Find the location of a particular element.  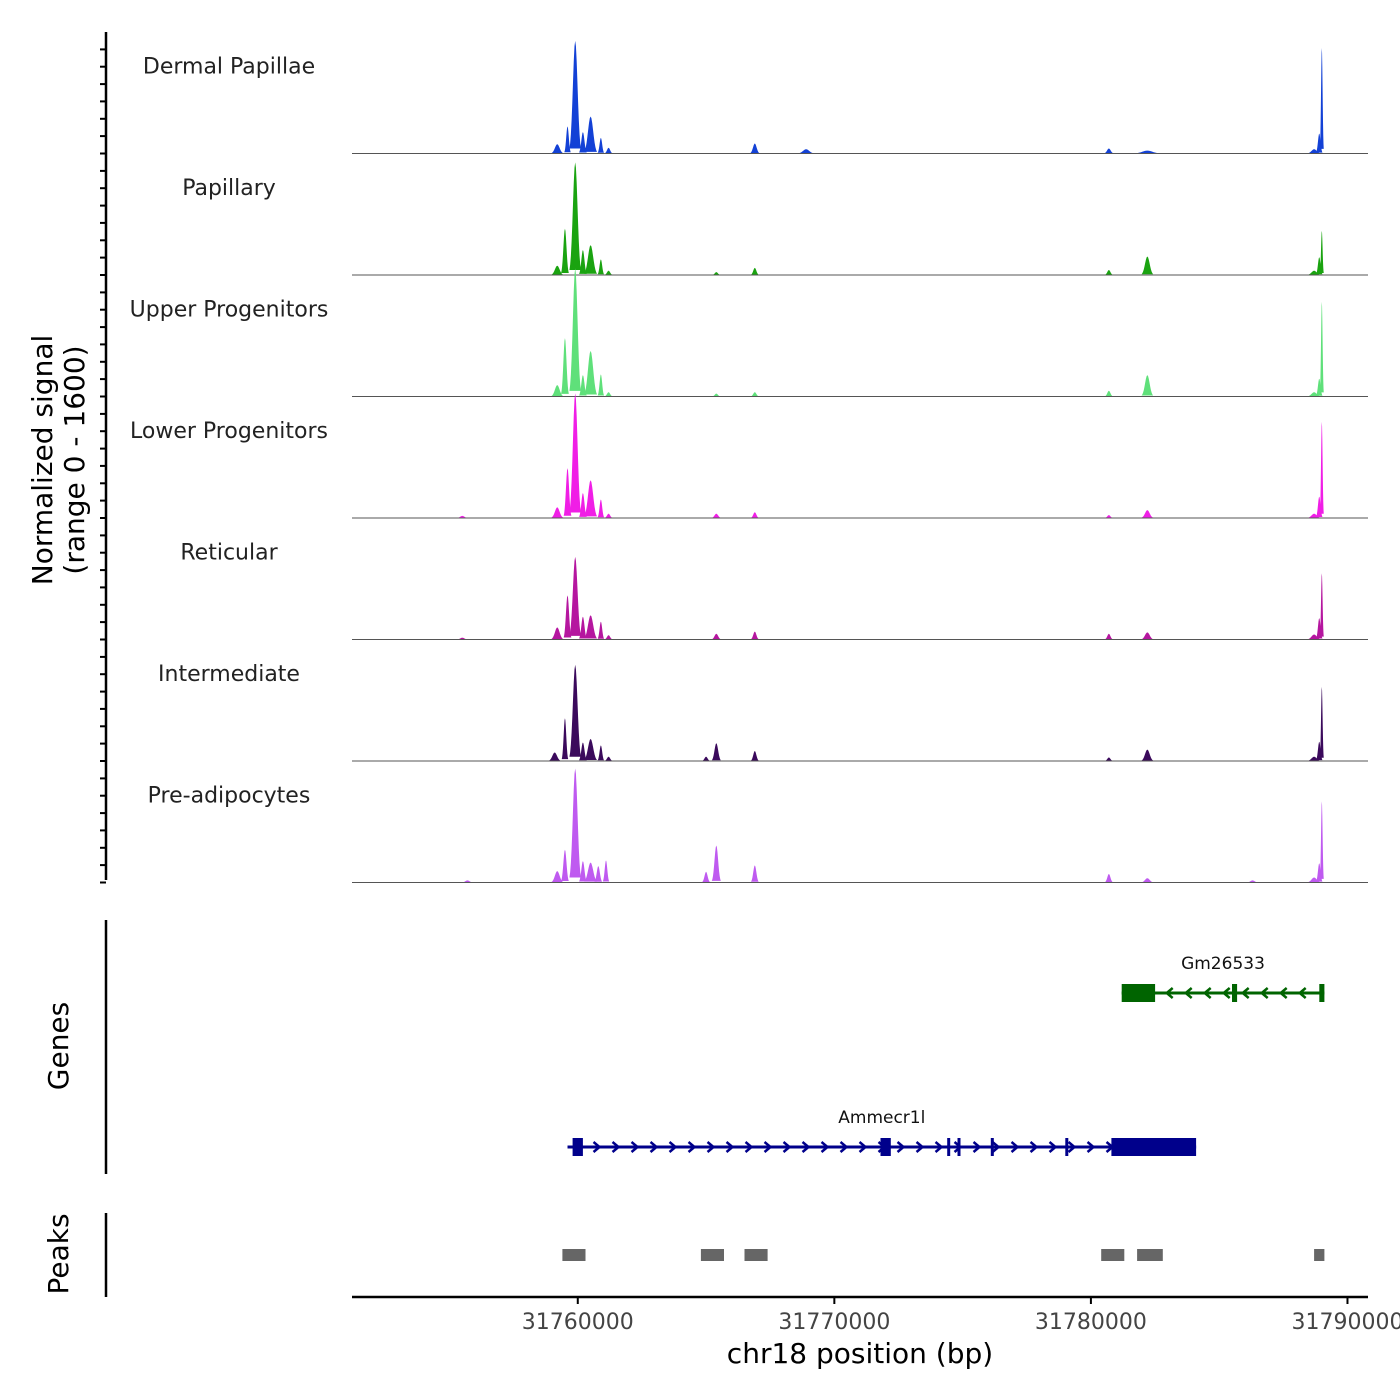

track-label-pre-adipocytes: Pre-adipocytes is located at coordinates (229, 796).